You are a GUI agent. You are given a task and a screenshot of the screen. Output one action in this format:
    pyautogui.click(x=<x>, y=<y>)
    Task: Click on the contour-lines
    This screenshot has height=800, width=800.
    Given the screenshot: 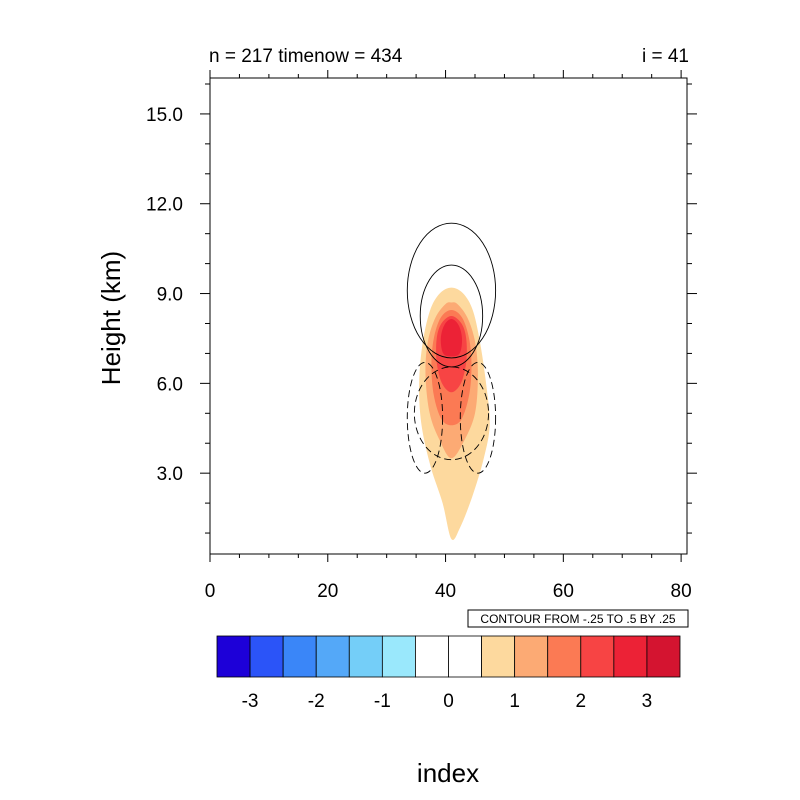 What is the action you would take?
    pyautogui.click(x=451, y=348)
    